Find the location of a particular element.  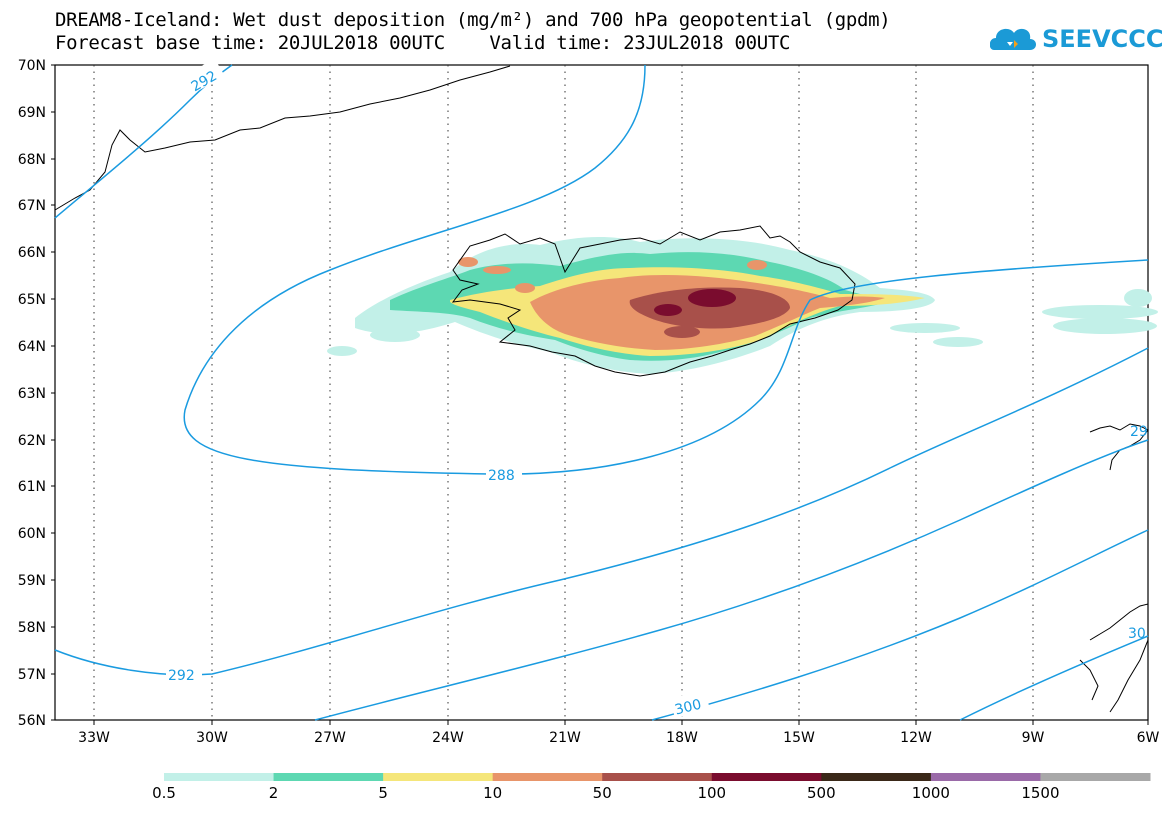

contour-label: 292 is located at coordinates (181, 676).